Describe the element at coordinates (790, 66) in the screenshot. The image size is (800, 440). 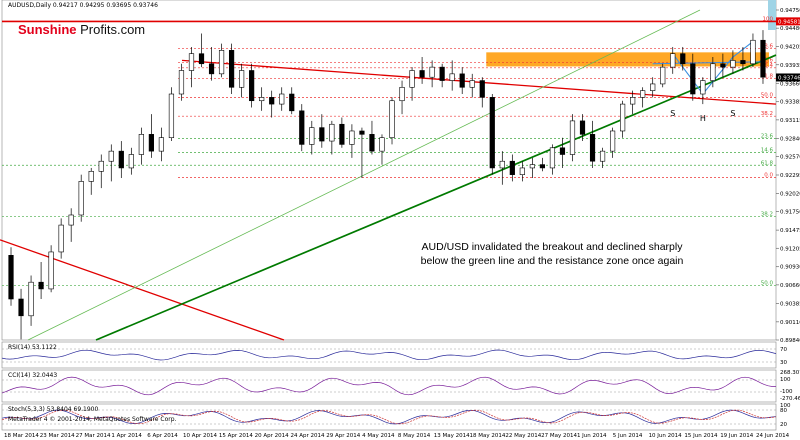
I see `y-tick-label: 0.93935` at that location.